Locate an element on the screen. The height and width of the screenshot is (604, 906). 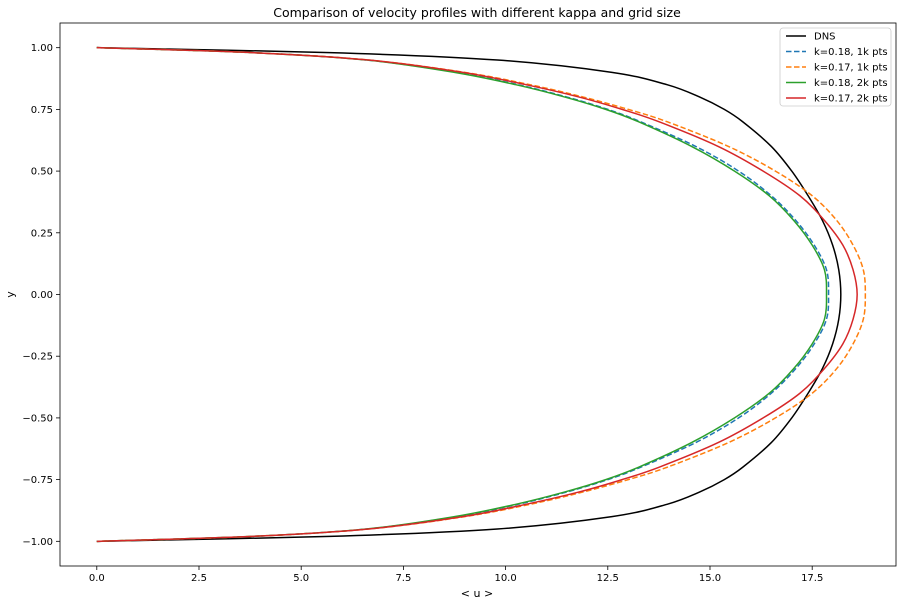
y-axis-label: y is located at coordinates (10, 294).